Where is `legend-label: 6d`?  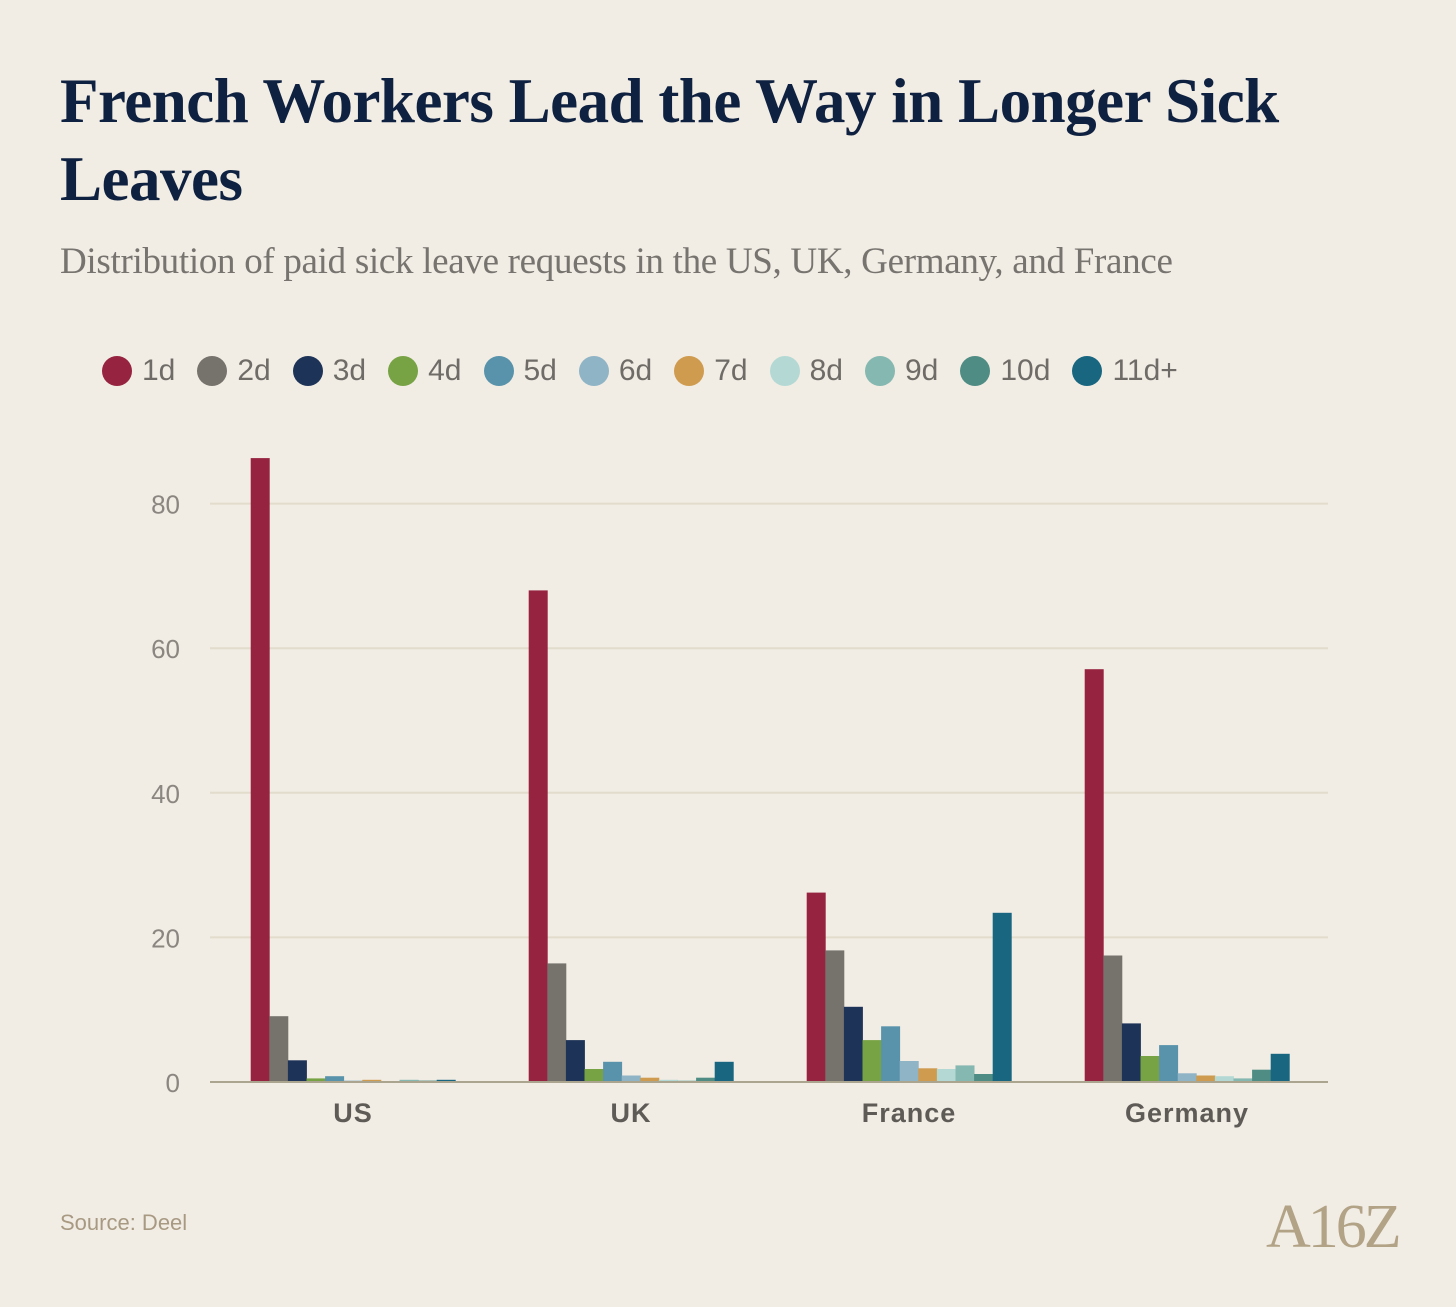
legend-label: 6d is located at coordinates (635, 370).